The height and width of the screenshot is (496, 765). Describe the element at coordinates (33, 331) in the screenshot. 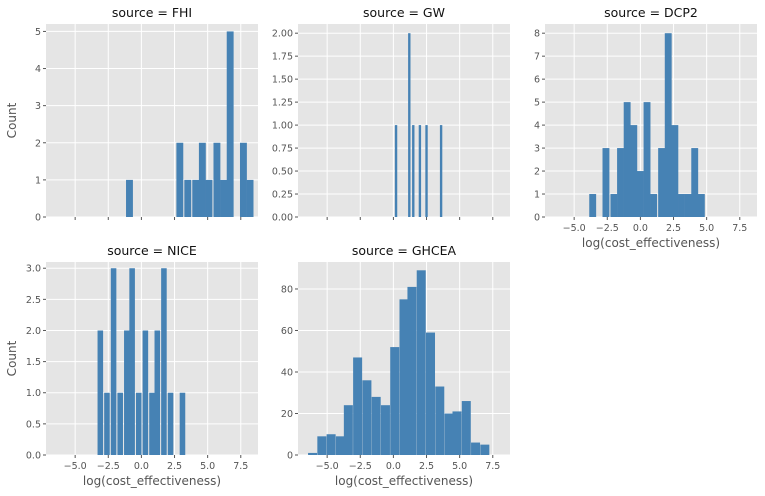

I see `y-tick-label: 2.0` at that location.